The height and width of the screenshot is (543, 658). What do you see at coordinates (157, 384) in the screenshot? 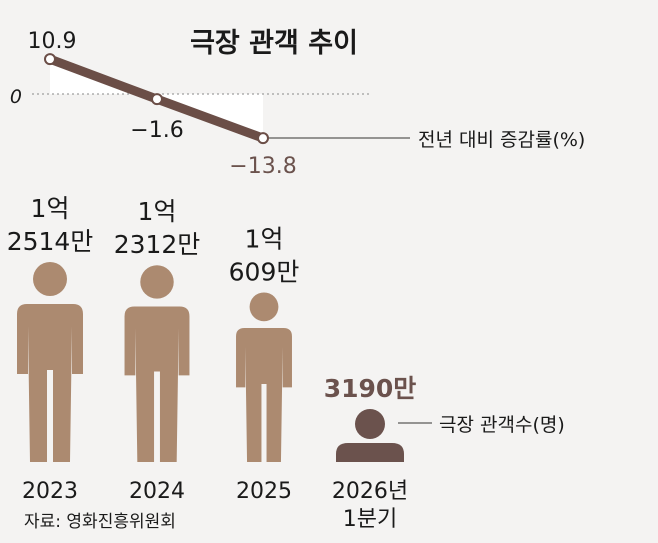
I see `figure-body-2024` at bounding box center [157, 384].